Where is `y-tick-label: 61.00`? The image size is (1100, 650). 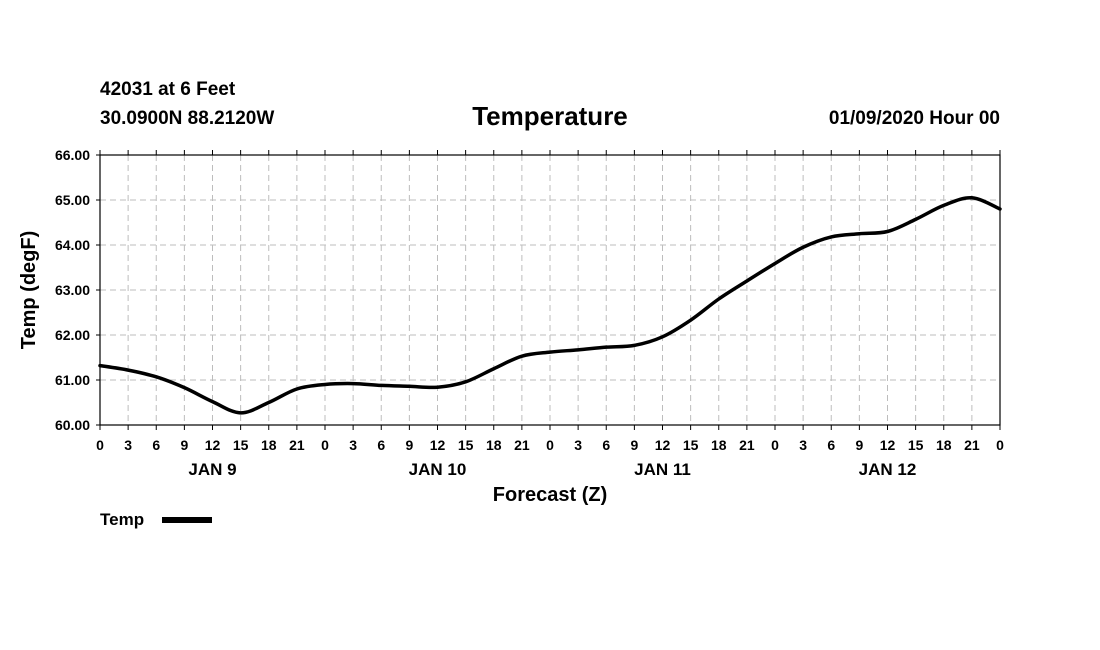
y-tick-label: 61.00 is located at coordinates (72, 380).